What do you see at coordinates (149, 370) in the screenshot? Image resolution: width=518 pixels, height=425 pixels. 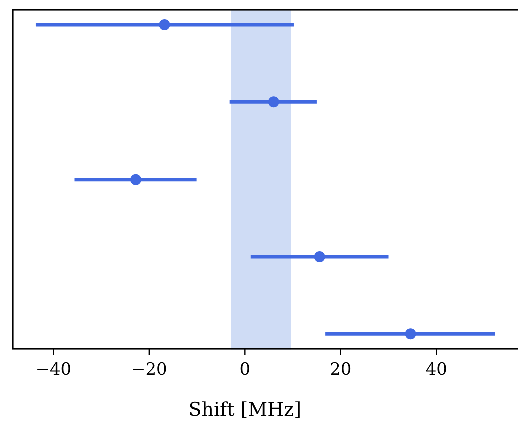 I see `x-tick-label: −20` at bounding box center [149, 370].